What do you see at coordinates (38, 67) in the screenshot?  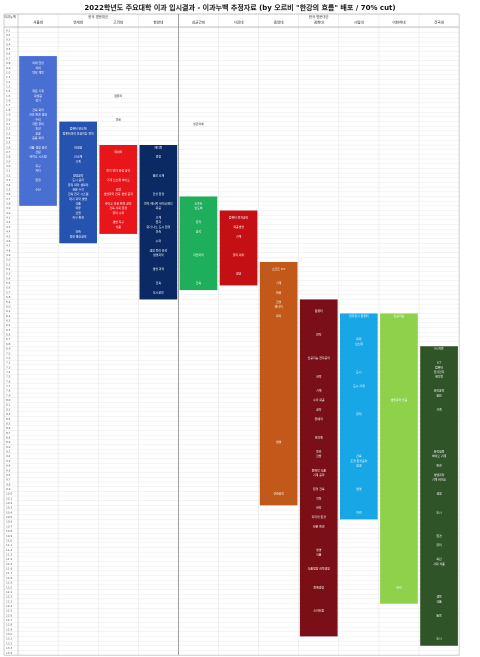 I see `major-label: 치의` at bounding box center [38, 67].